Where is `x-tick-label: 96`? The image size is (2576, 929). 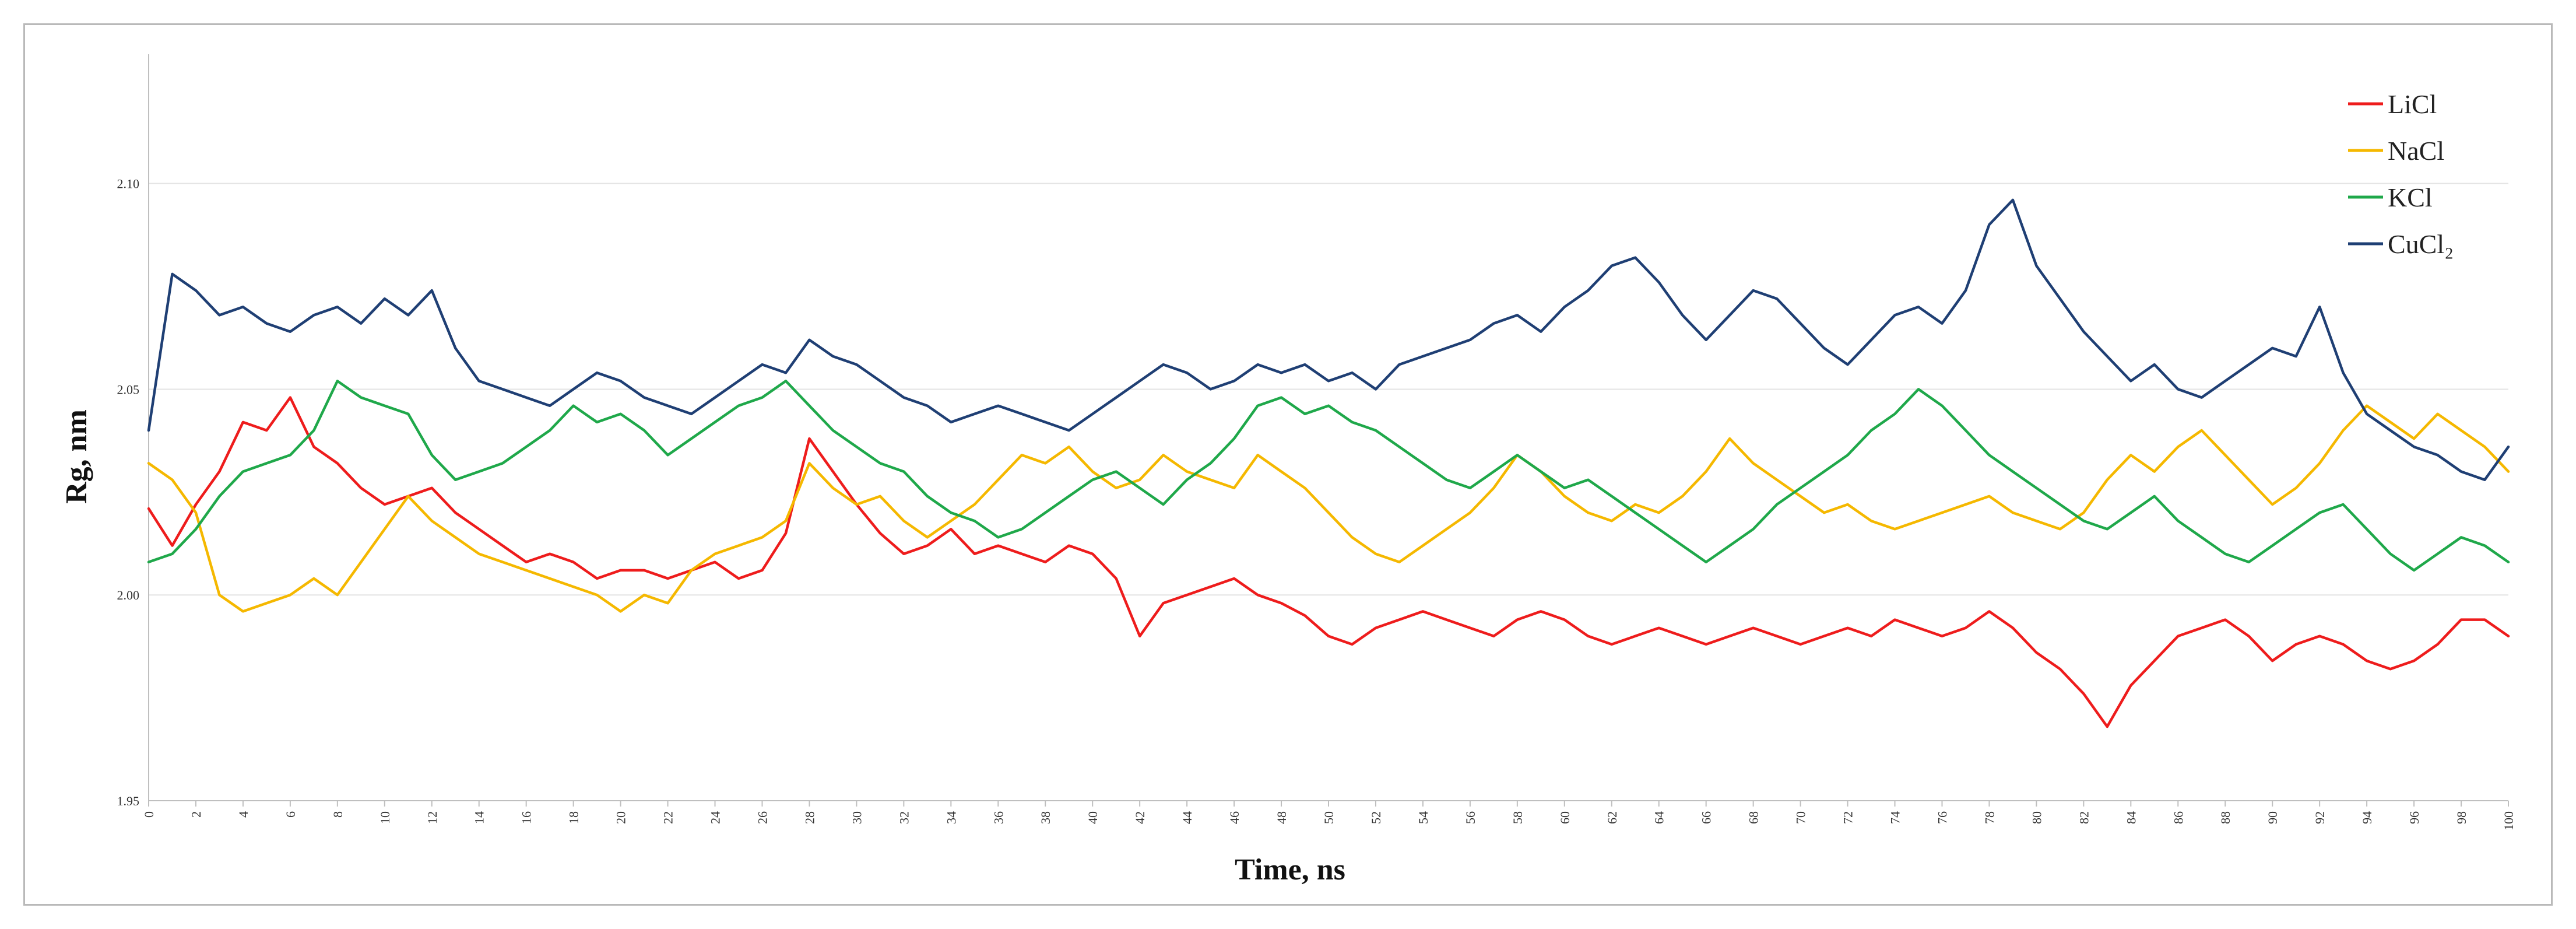 x-tick-label: 96 is located at coordinates (2414, 817).